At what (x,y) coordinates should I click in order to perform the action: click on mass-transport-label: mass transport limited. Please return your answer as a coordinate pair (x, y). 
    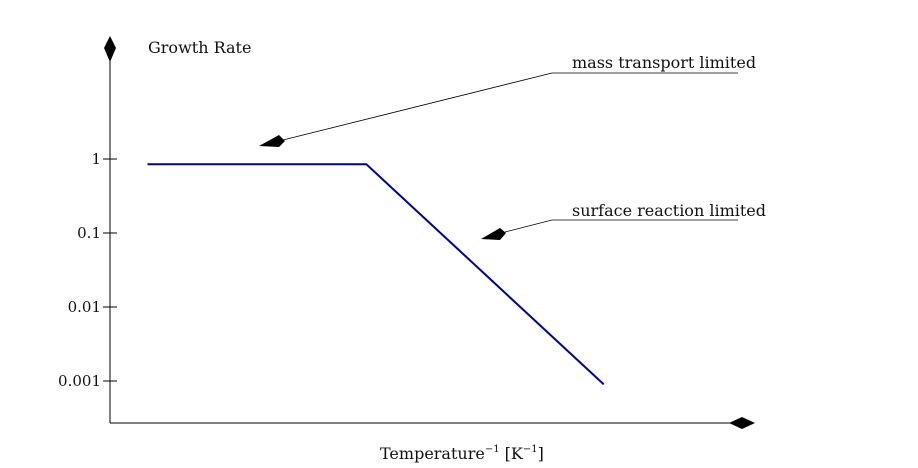
    Looking at the image, I should click on (664, 62).